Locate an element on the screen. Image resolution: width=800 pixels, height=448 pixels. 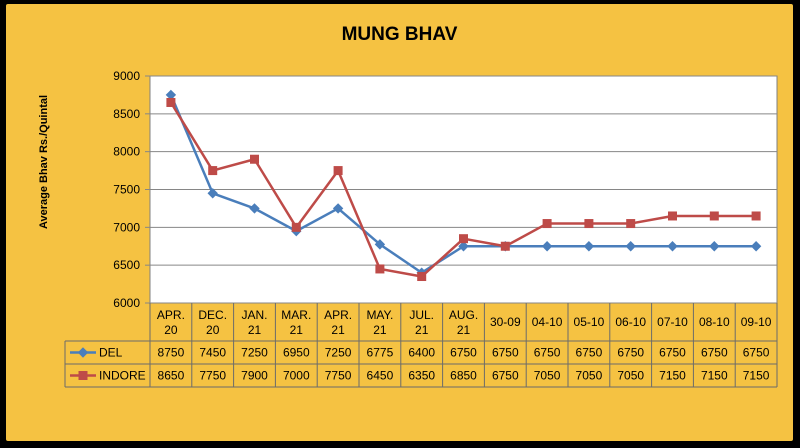
data-label: 6850 is located at coordinates (463, 376).